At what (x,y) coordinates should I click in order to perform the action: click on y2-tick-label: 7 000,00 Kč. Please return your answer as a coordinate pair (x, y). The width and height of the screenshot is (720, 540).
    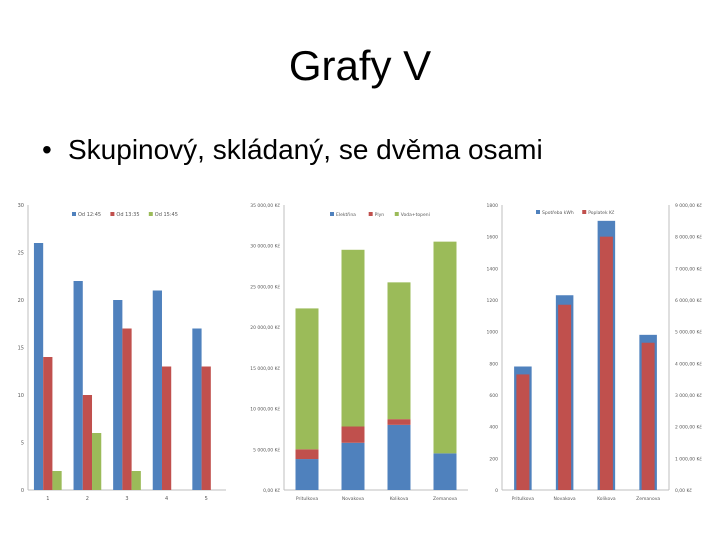
    Looking at the image, I should click on (688, 268).